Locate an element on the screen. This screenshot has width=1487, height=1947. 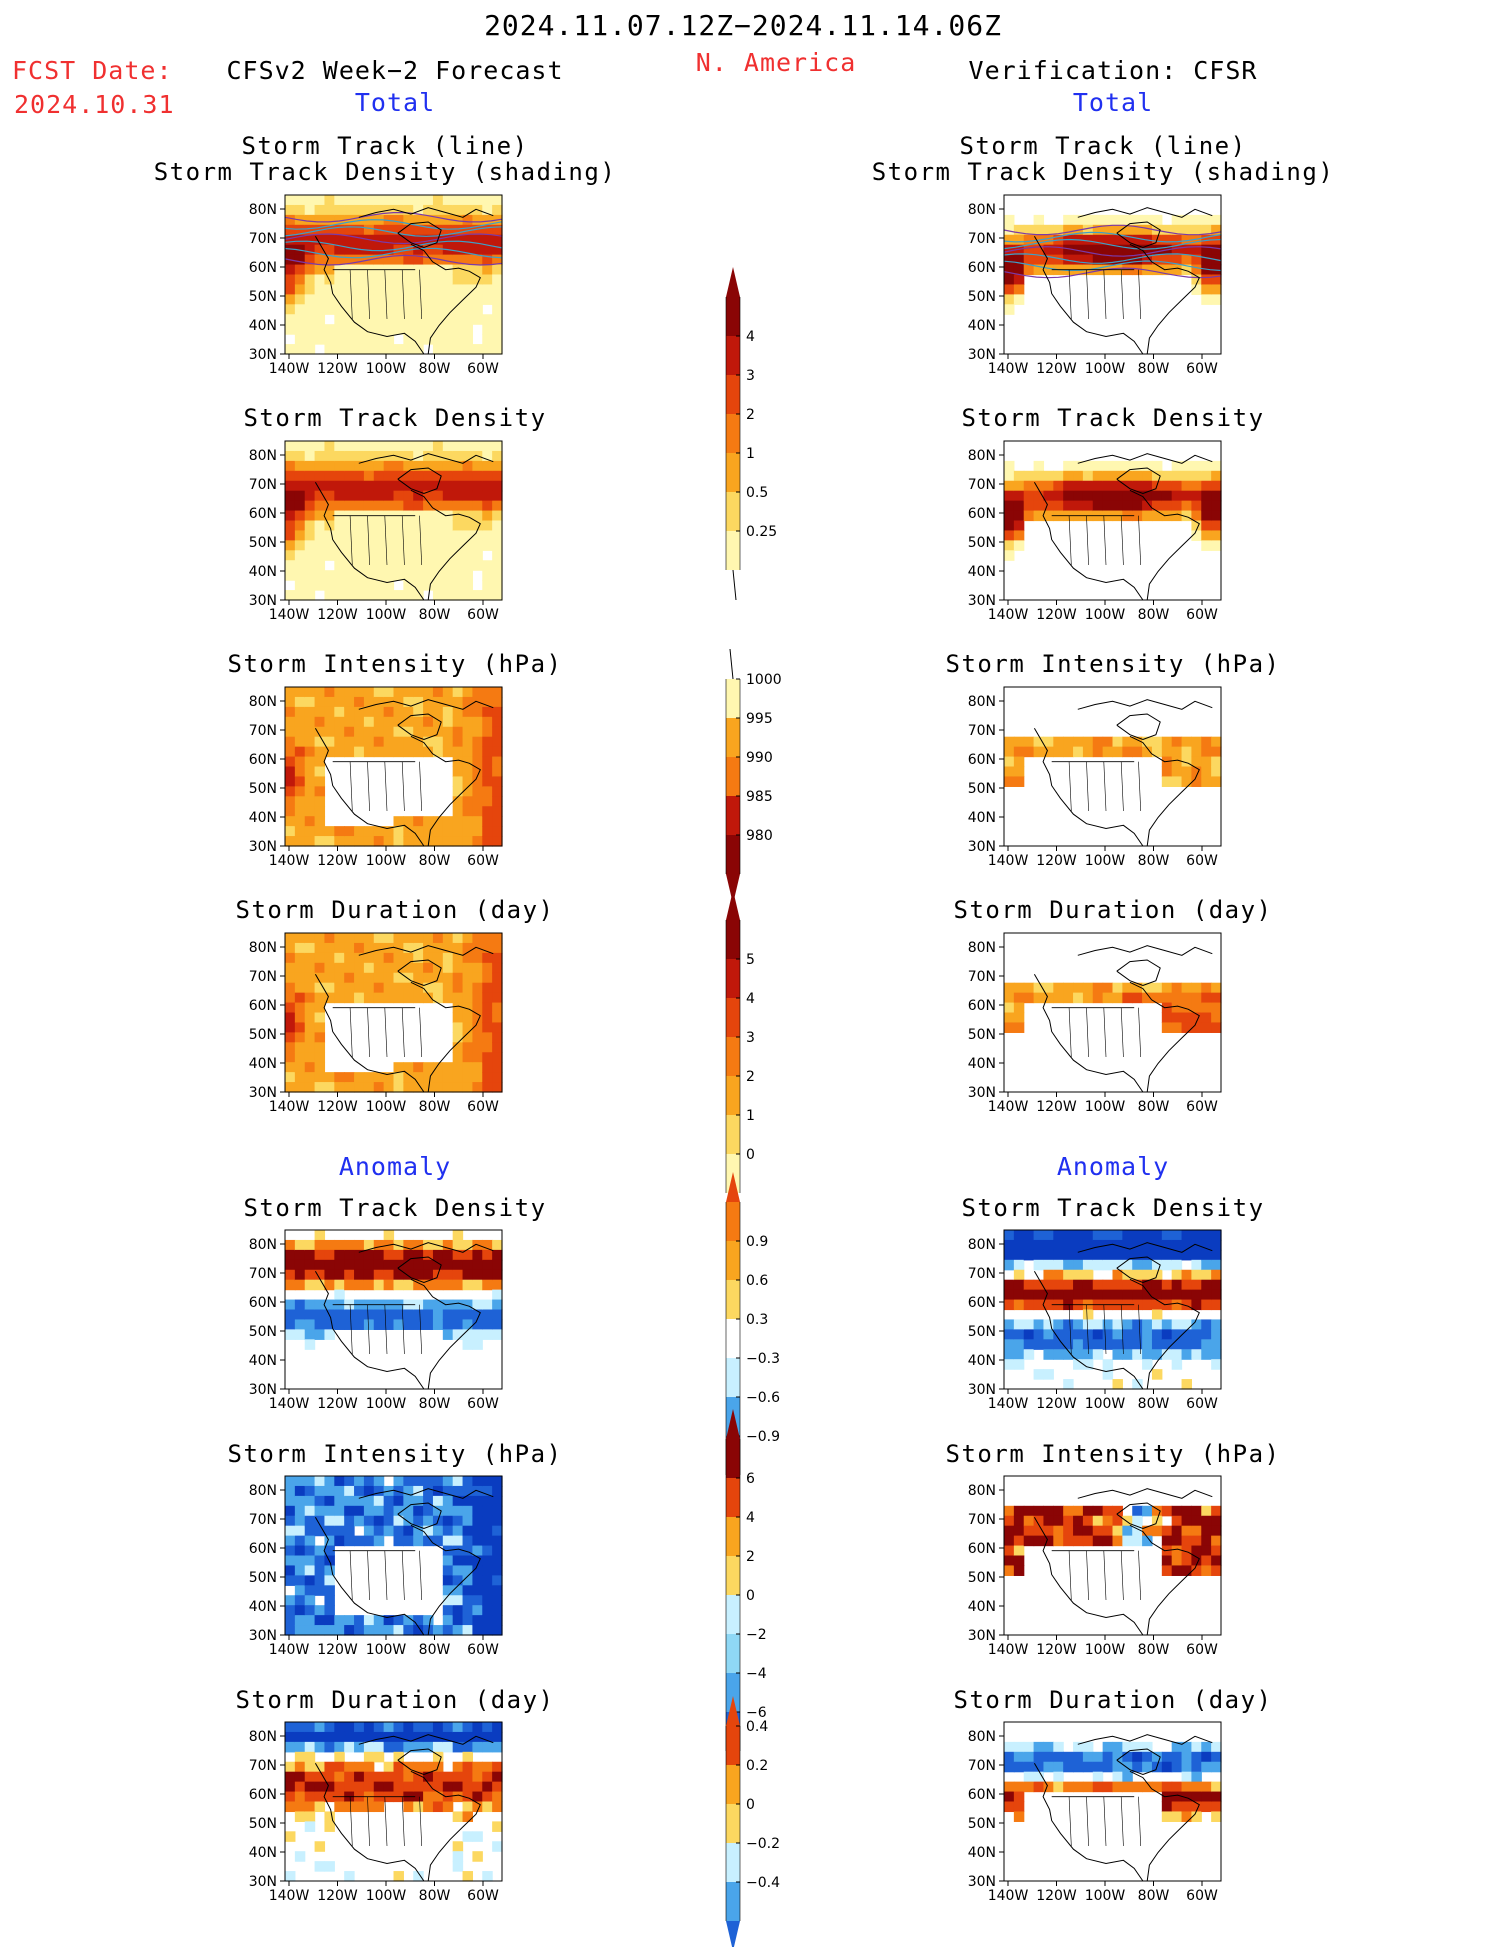
lon-tick-label: 100W is located at coordinates (386, 615).